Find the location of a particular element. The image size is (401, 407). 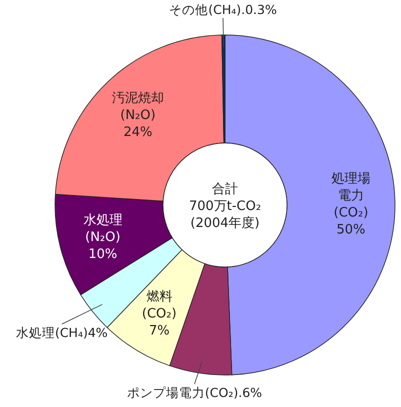

data-label: 7% is located at coordinates (159, 330).